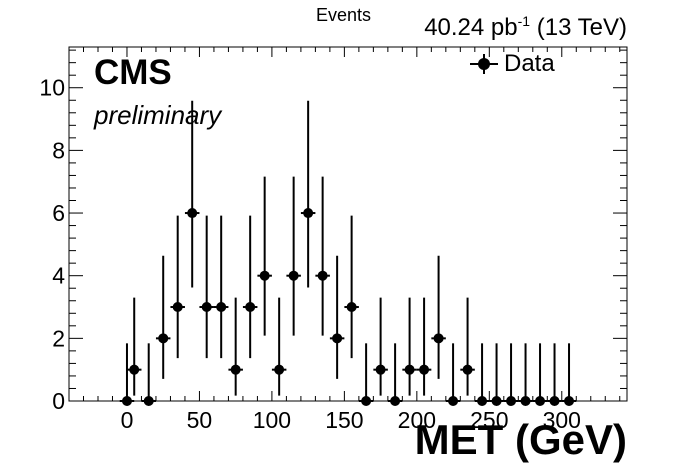 This screenshot has height=472, width=696. What do you see at coordinates (158, 115) in the screenshot?
I see `preliminary-label: preliminary` at bounding box center [158, 115].